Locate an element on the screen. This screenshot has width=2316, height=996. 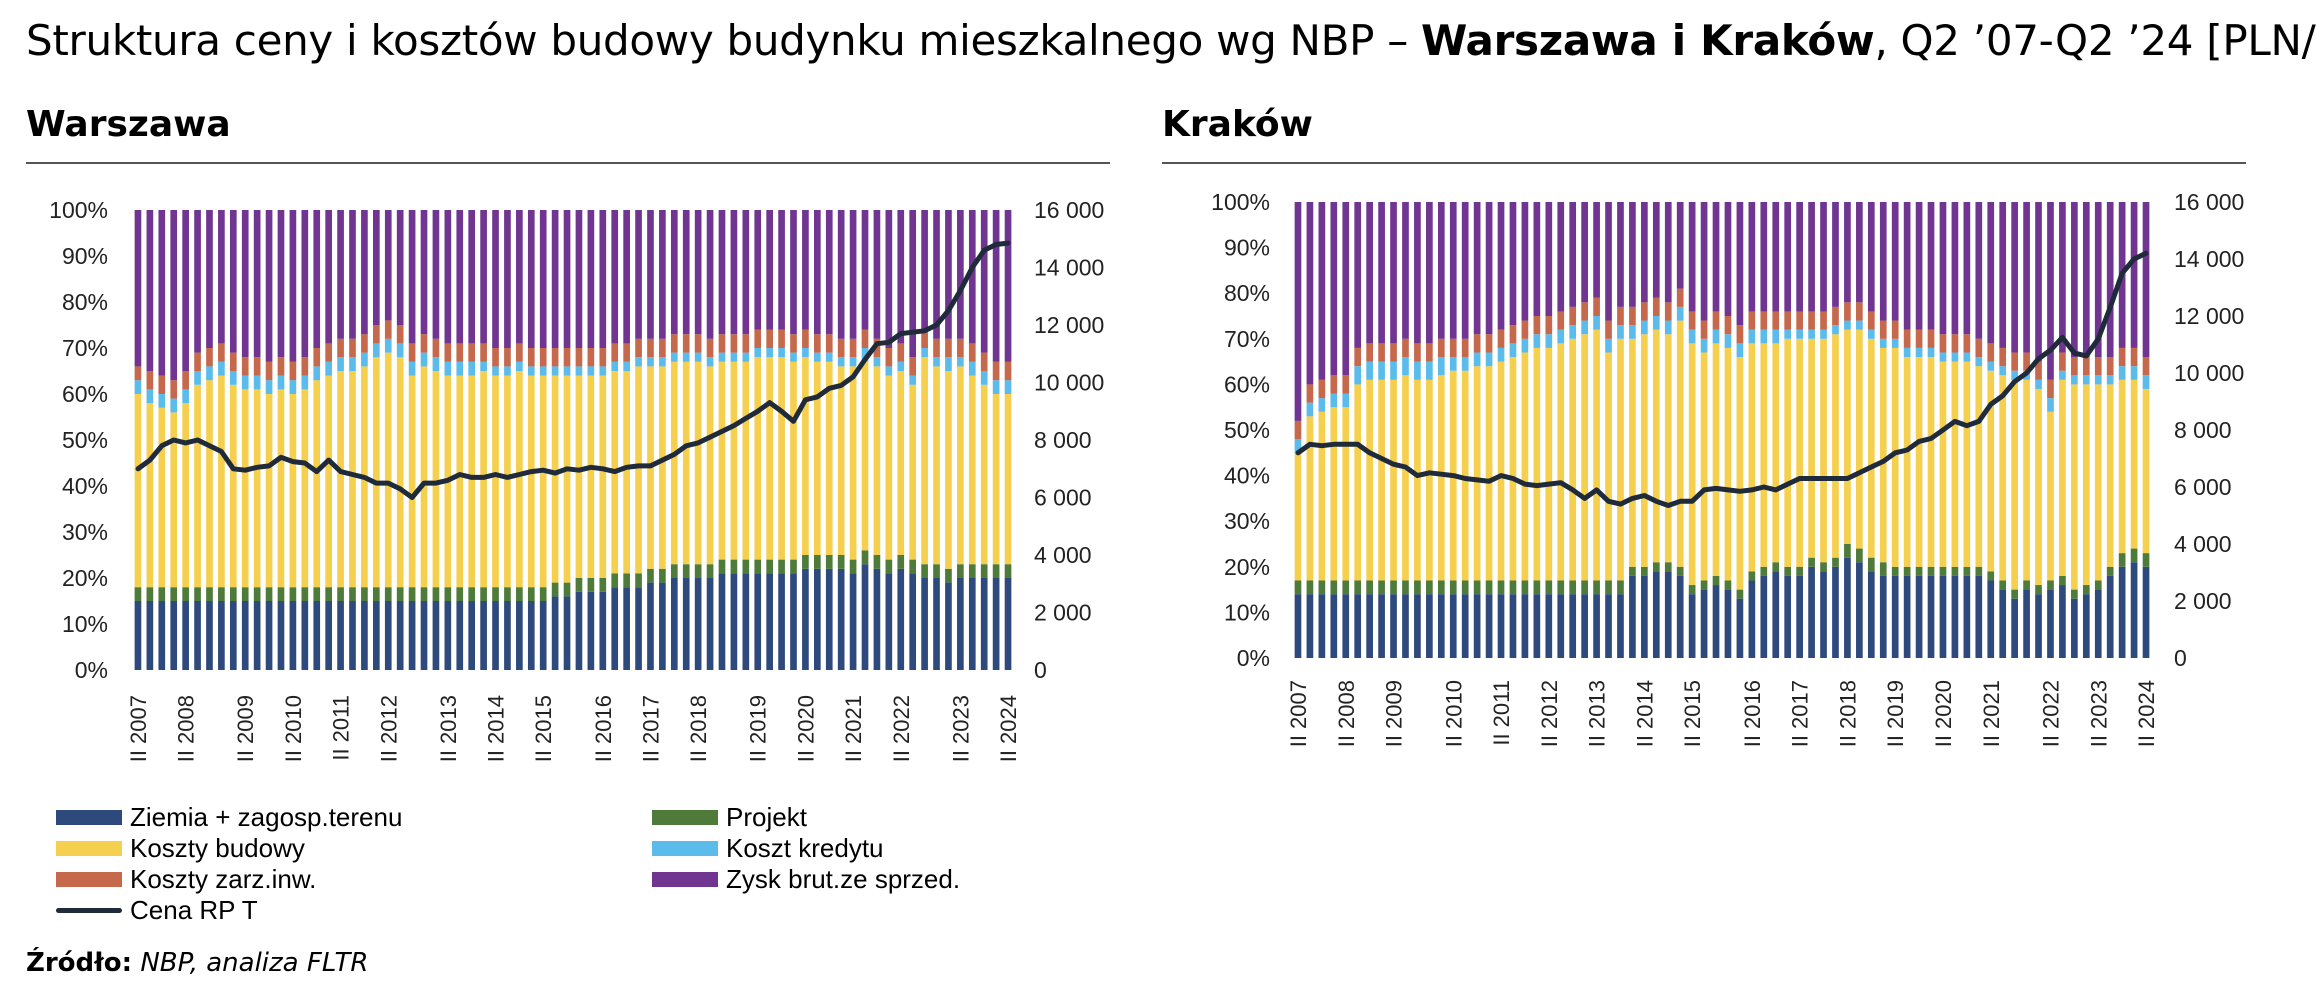
y-left-tick-label: 10% is located at coordinates (85, 624).